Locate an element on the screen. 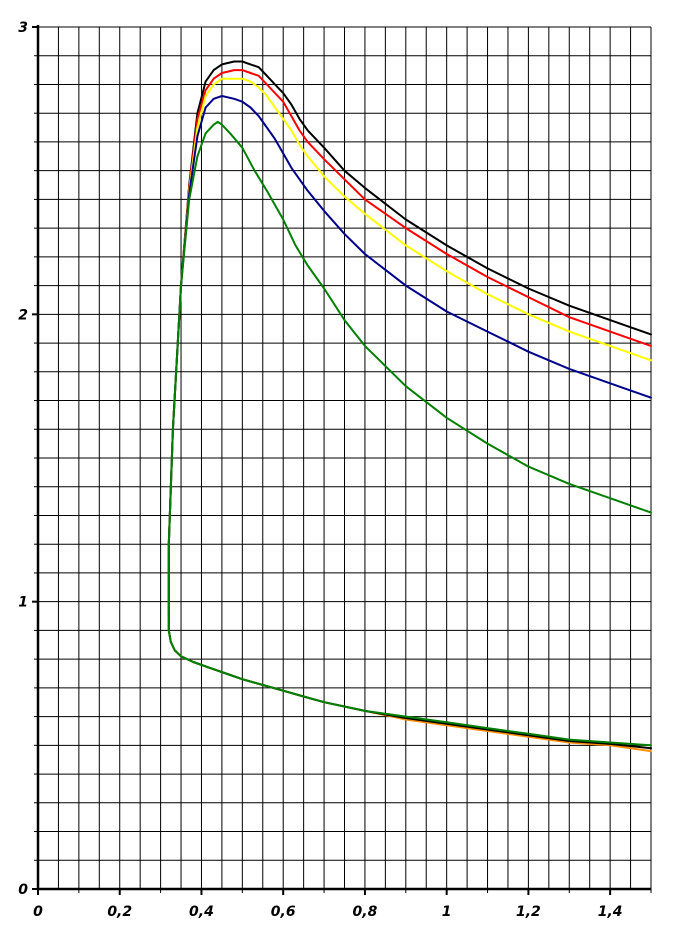 This screenshot has width=679, height=938. x-tick-label: 0 is located at coordinates (38, 912).